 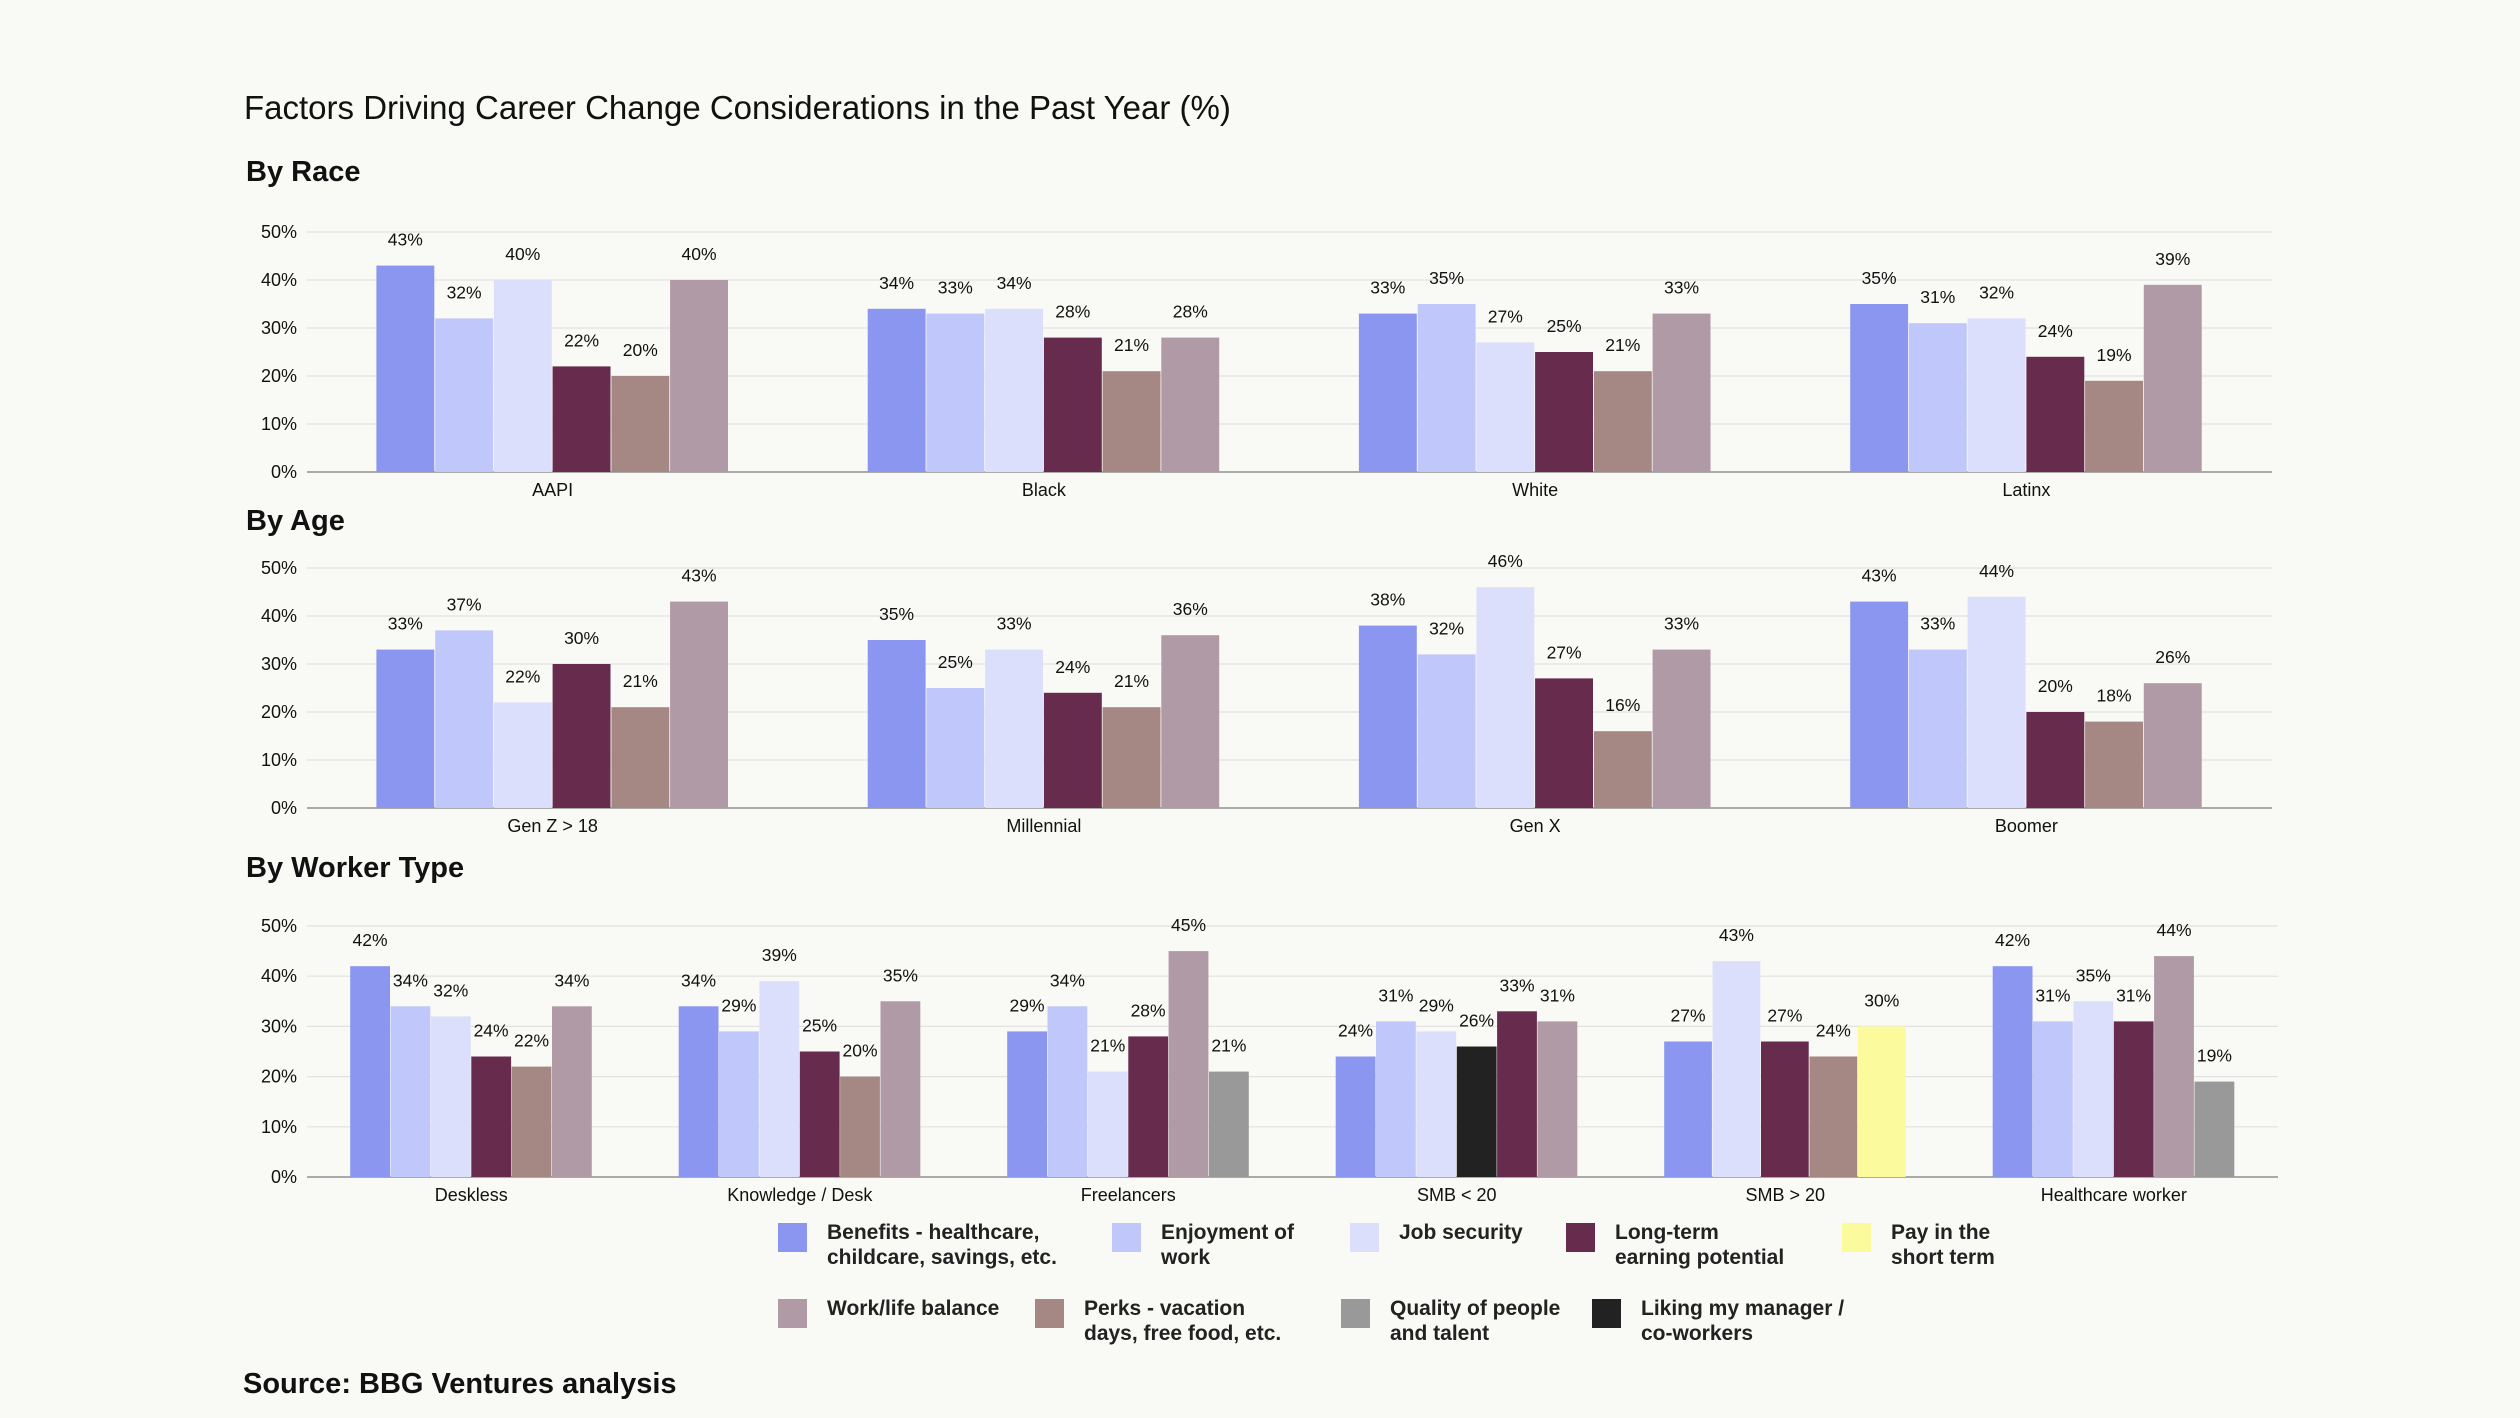 I want to click on bar-boomer-longterm, so click(x=2055, y=760).